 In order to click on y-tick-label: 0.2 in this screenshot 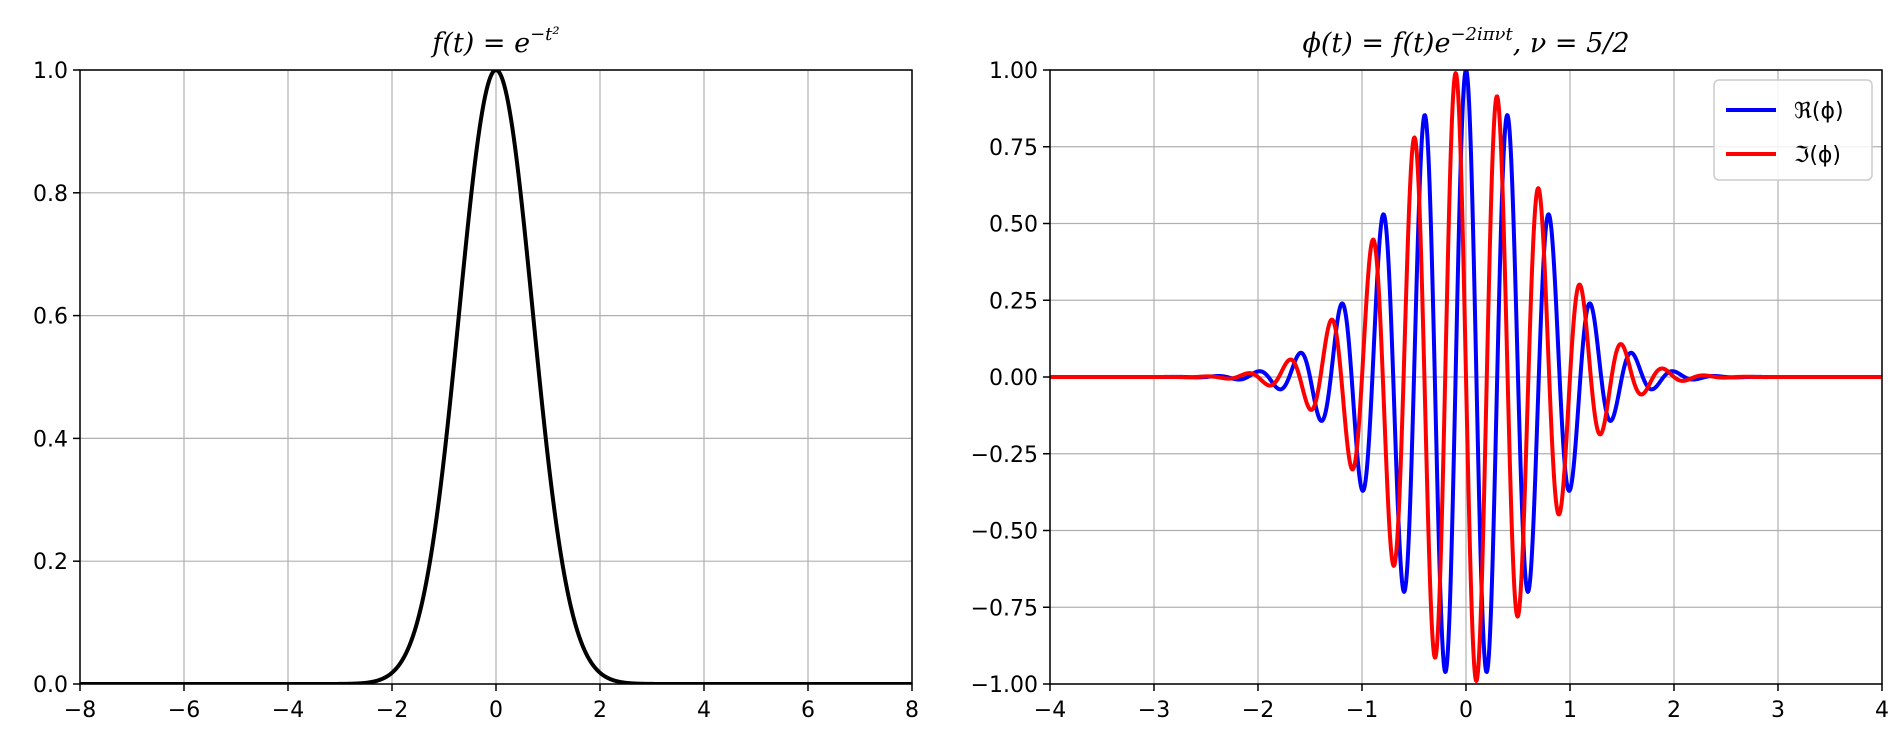, I will do `click(50, 562)`.